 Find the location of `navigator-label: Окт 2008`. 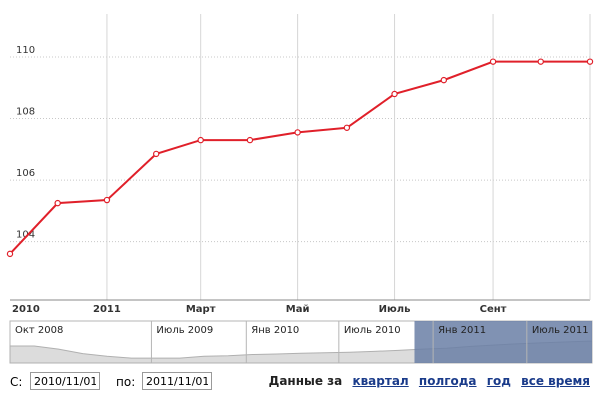

navigator-label: Окт 2008 is located at coordinates (39, 330).